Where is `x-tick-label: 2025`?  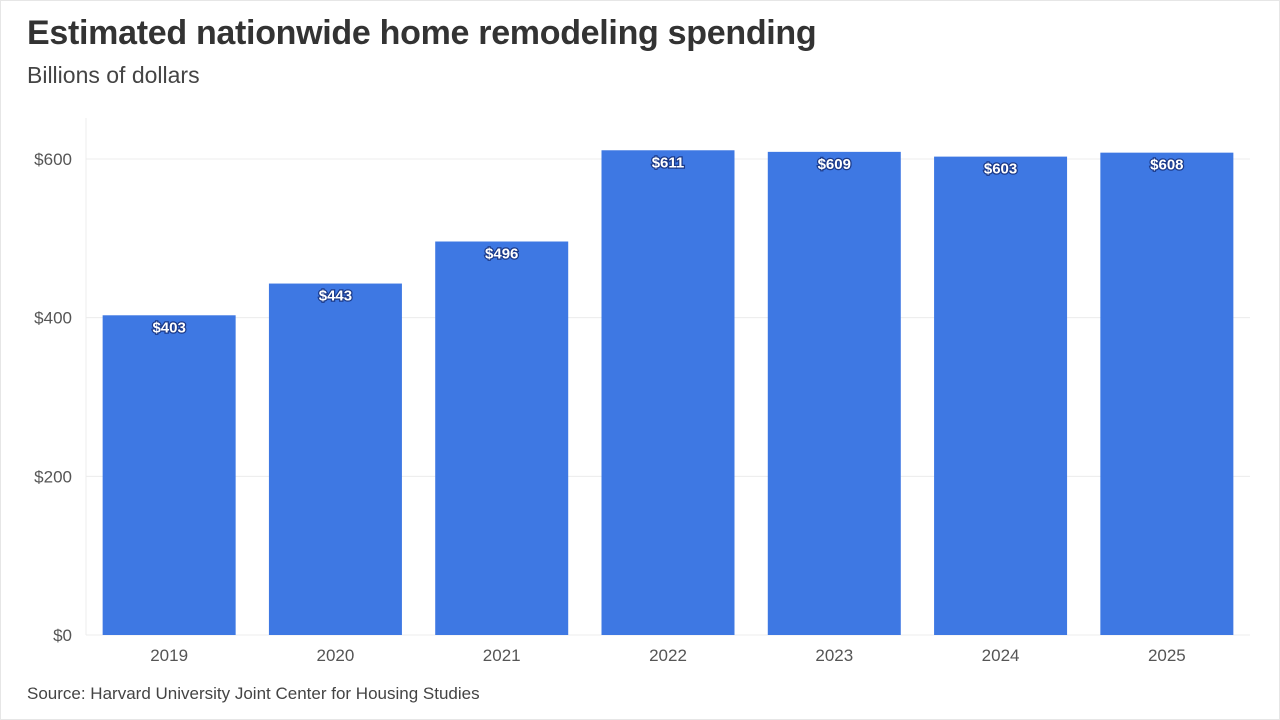 x-tick-label: 2025 is located at coordinates (1167, 655).